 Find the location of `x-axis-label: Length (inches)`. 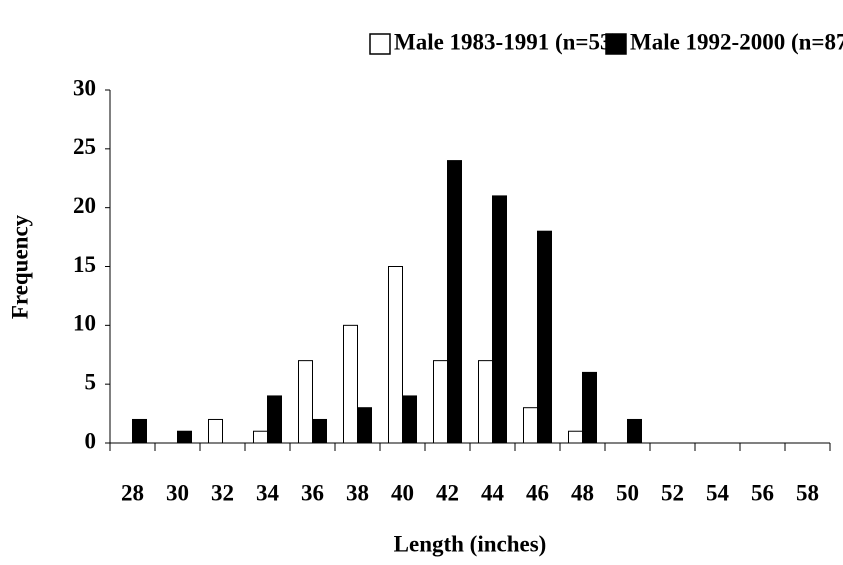

x-axis-label: Length (inches) is located at coordinates (470, 543).